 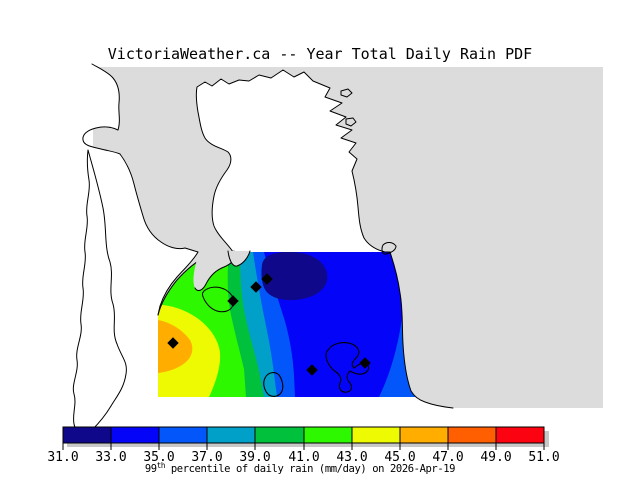 What do you see at coordinates (269, 324) in the screenshot?
I see `station-markers` at bounding box center [269, 324].